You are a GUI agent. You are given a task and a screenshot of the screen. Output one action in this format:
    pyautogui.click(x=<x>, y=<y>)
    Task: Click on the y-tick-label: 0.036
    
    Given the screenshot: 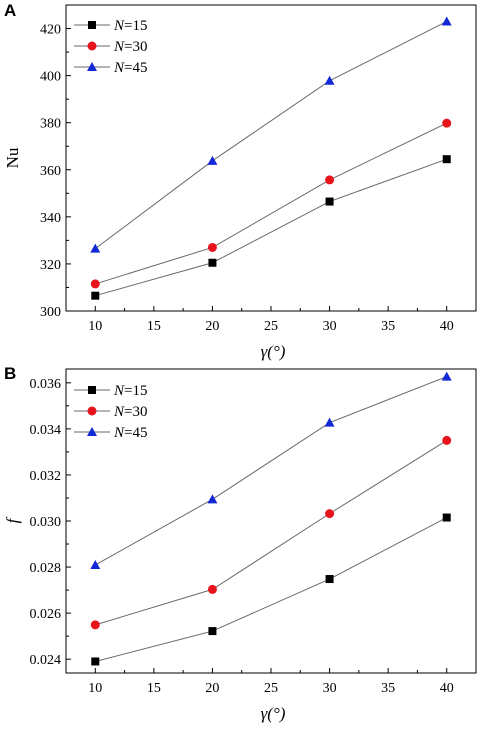 What is the action you would take?
    pyautogui.click(x=46, y=384)
    